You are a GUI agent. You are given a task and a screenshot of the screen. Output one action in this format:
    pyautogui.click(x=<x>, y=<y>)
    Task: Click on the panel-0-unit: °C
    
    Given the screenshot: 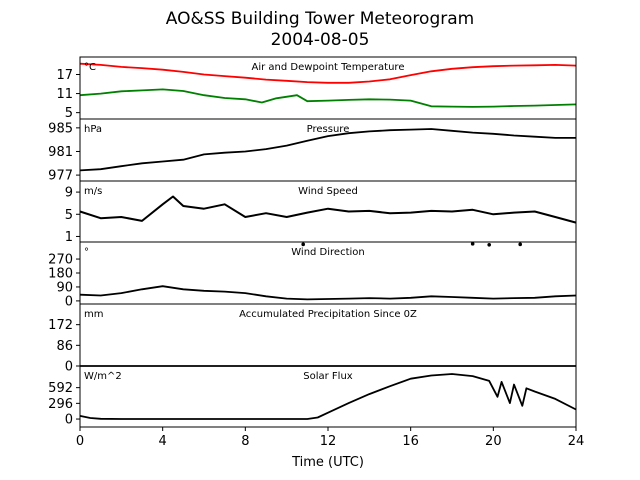 What is the action you would take?
    pyautogui.click(x=90, y=67)
    